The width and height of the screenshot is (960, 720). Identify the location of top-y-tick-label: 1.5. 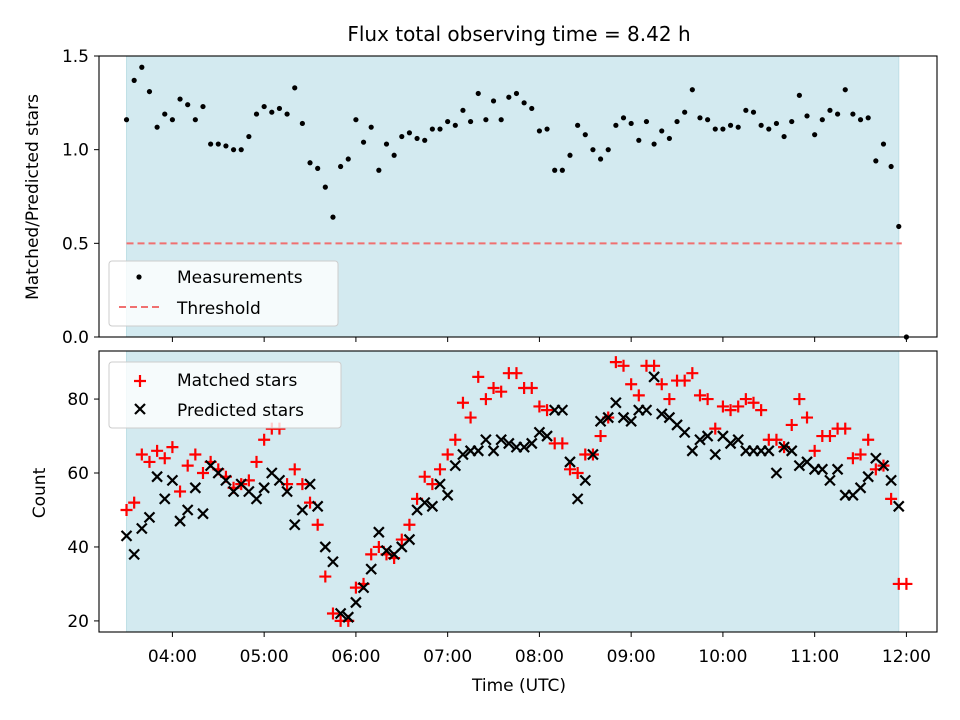
(75, 57).